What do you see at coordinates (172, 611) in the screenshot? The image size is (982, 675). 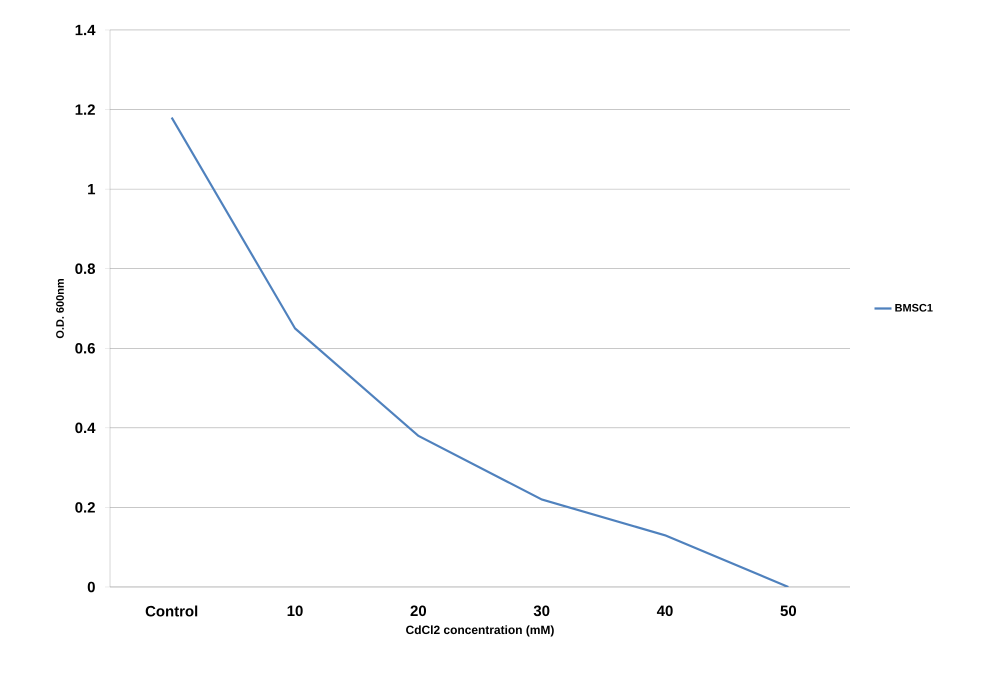 I see `x-tick-label: Control` at bounding box center [172, 611].